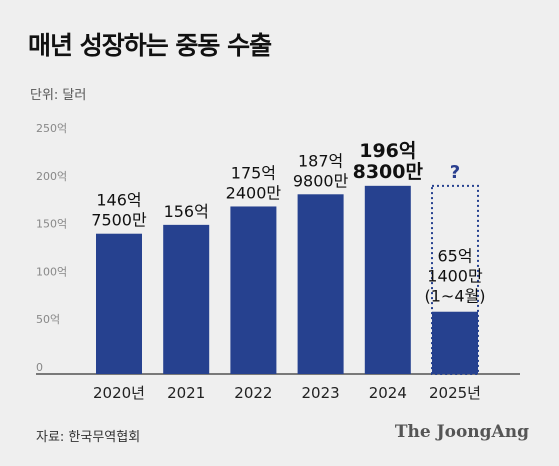 This screenshot has height=466, width=559. Describe the element at coordinates (58, 95) in the screenshot. I see `unit-label: 단위: 달러` at that location.